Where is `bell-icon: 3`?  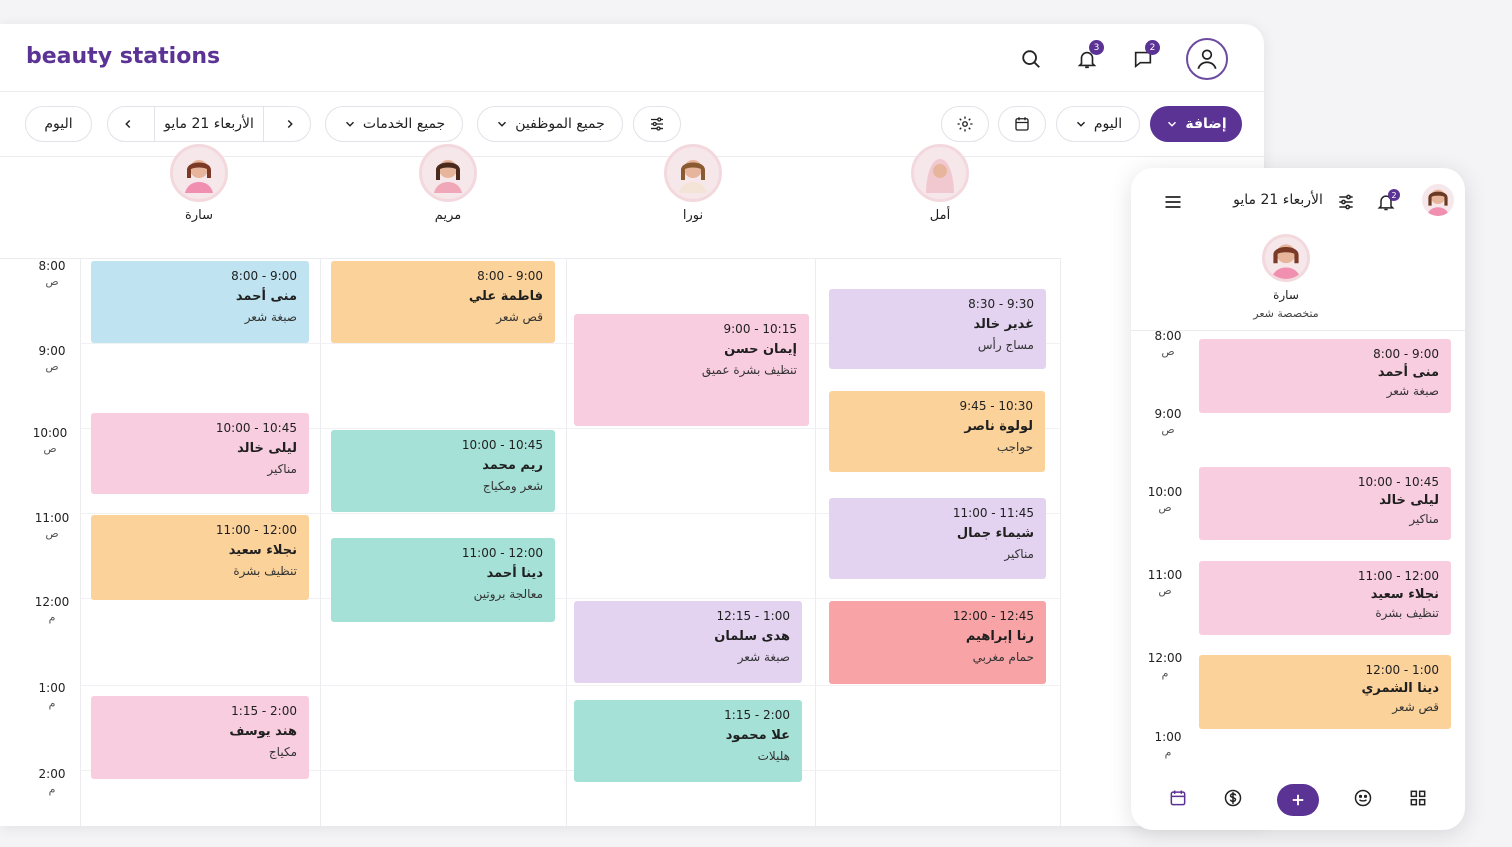 bell-icon: 3 is located at coordinates (1088, 57).